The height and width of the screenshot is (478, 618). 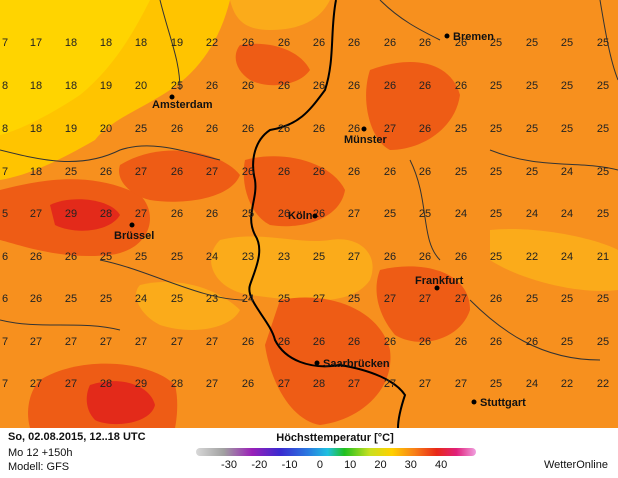 I want to click on scale-label: -20, so click(x=259, y=465).